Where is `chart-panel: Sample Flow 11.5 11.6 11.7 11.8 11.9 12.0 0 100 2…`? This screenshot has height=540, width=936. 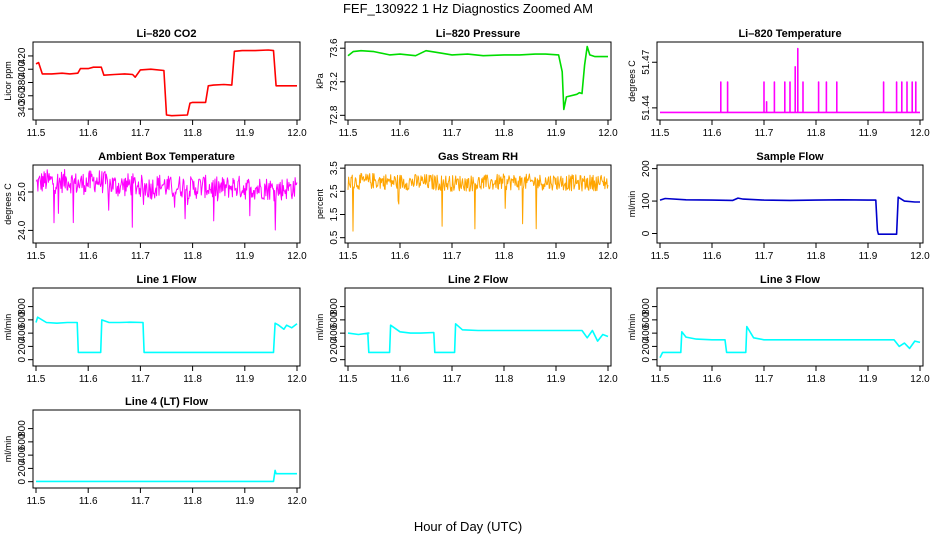
chart-panel: Sample Flow 11.5 11.6 11.7 11.8 11.9 12.0 0 100 2… is located at coordinates (778, 206).